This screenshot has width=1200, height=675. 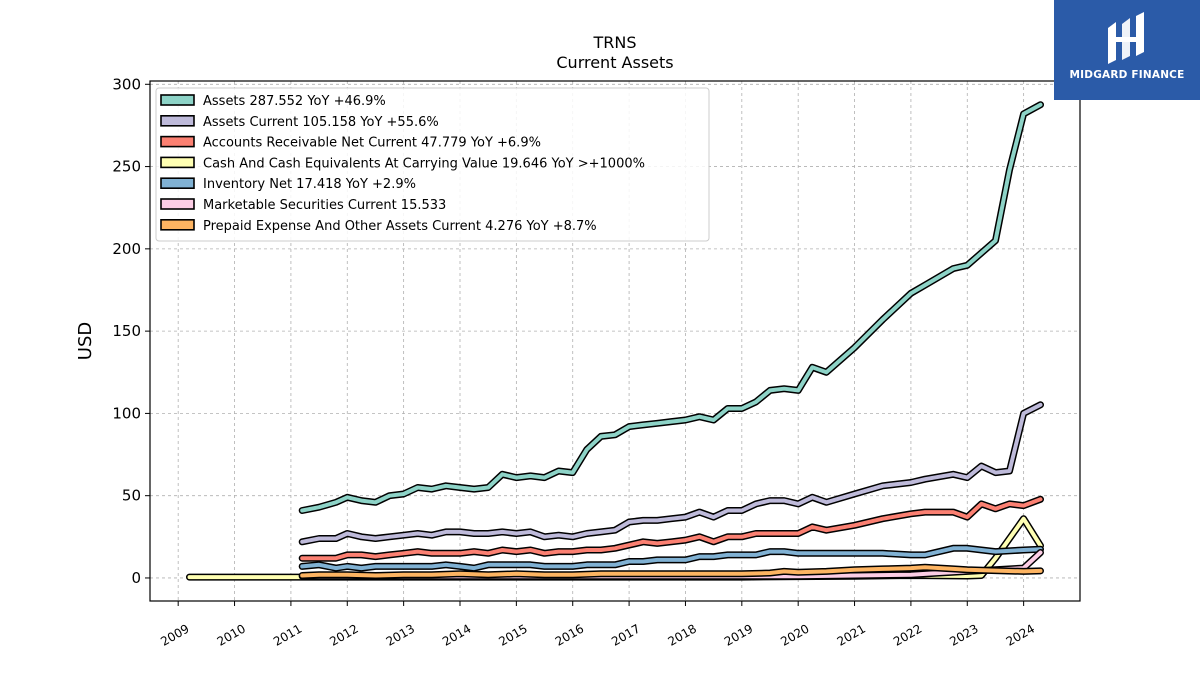 What do you see at coordinates (614, 62) in the screenshot?
I see `chart-subtitle: Current Assets` at bounding box center [614, 62].